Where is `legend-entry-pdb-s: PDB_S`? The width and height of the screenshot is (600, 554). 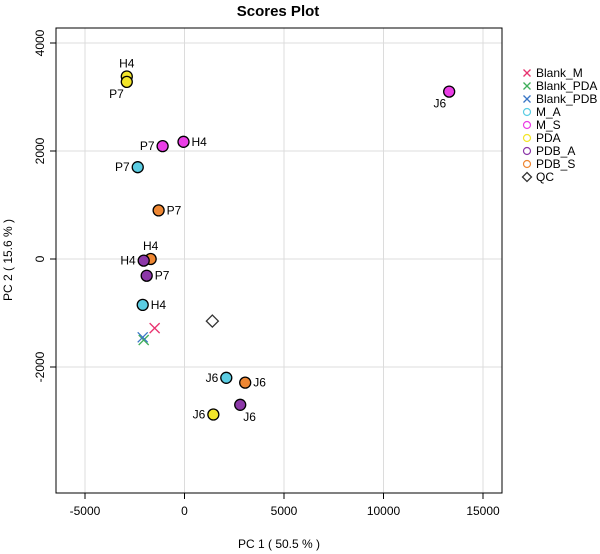 legend-entry-pdb-s: PDB_S is located at coordinates (555, 164).